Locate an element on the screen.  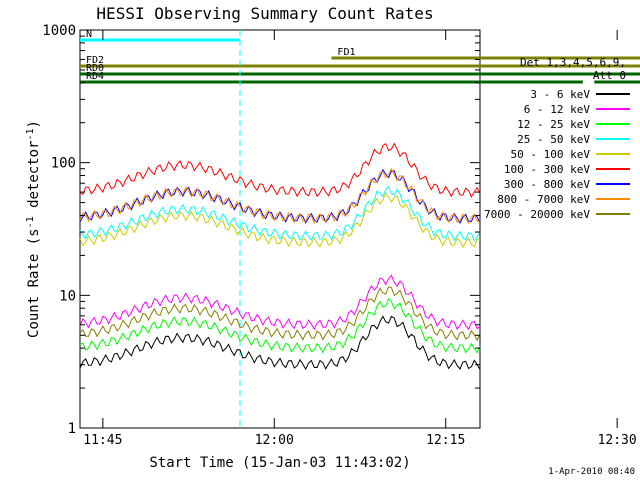
flag-label: RD4 is located at coordinates (95, 76).